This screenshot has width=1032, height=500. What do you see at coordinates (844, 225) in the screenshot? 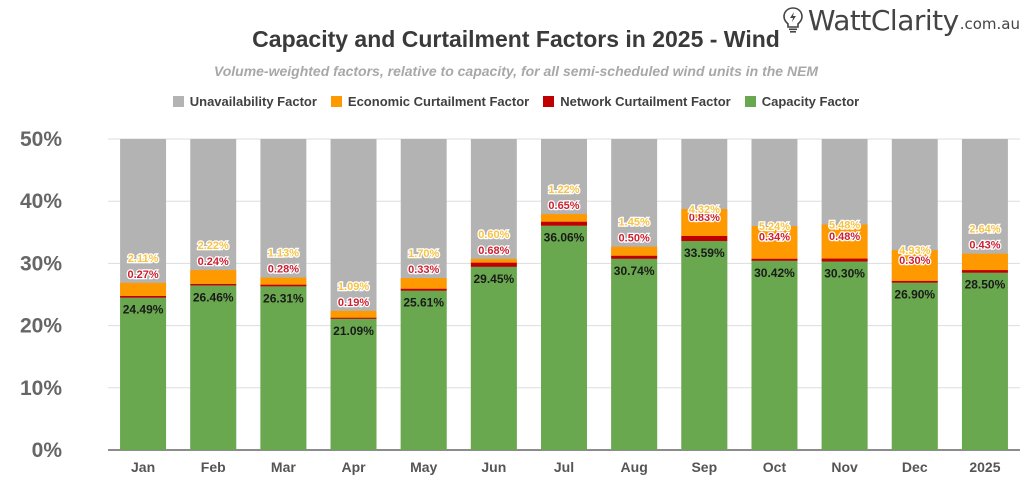
I see `data-label-economic: 5.48%` at bounding box center [844, 225].